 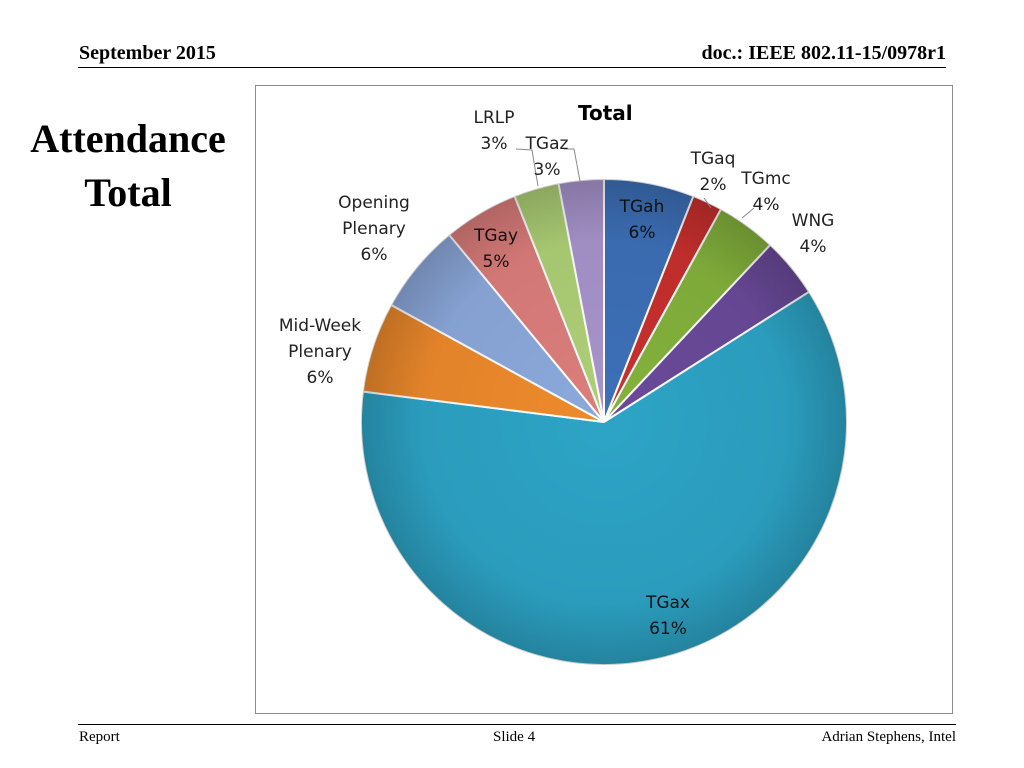 What do you see at coordinates (514, 737) in the screenshot?
I see `footer-slide-number: Slide 4` at bounding box center [514, 737].